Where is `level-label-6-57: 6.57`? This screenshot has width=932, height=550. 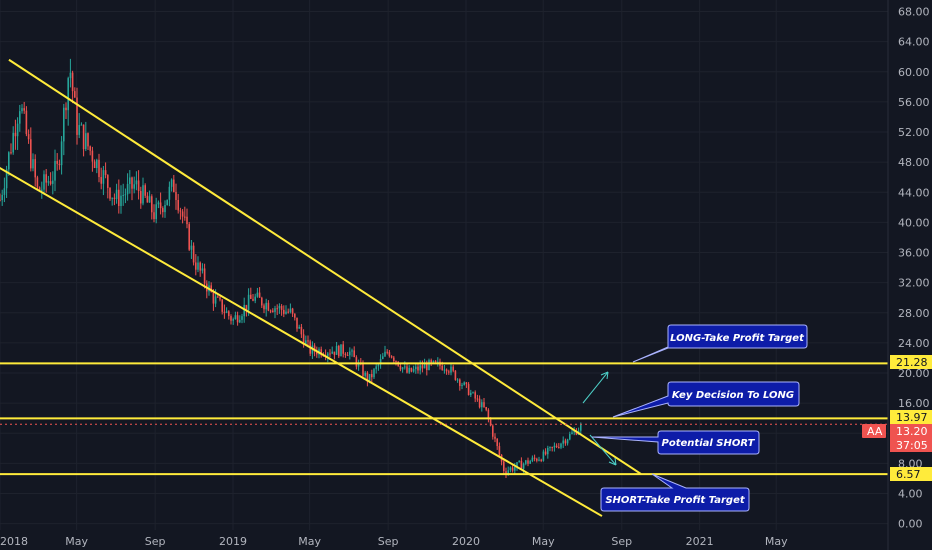
level-label-6-57: 6.57 is located at coordinates (911, 474).